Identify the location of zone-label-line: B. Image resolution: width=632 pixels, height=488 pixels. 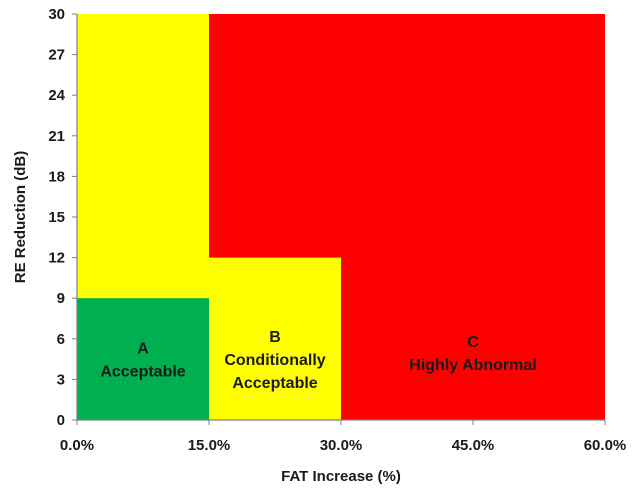
(275, 337).